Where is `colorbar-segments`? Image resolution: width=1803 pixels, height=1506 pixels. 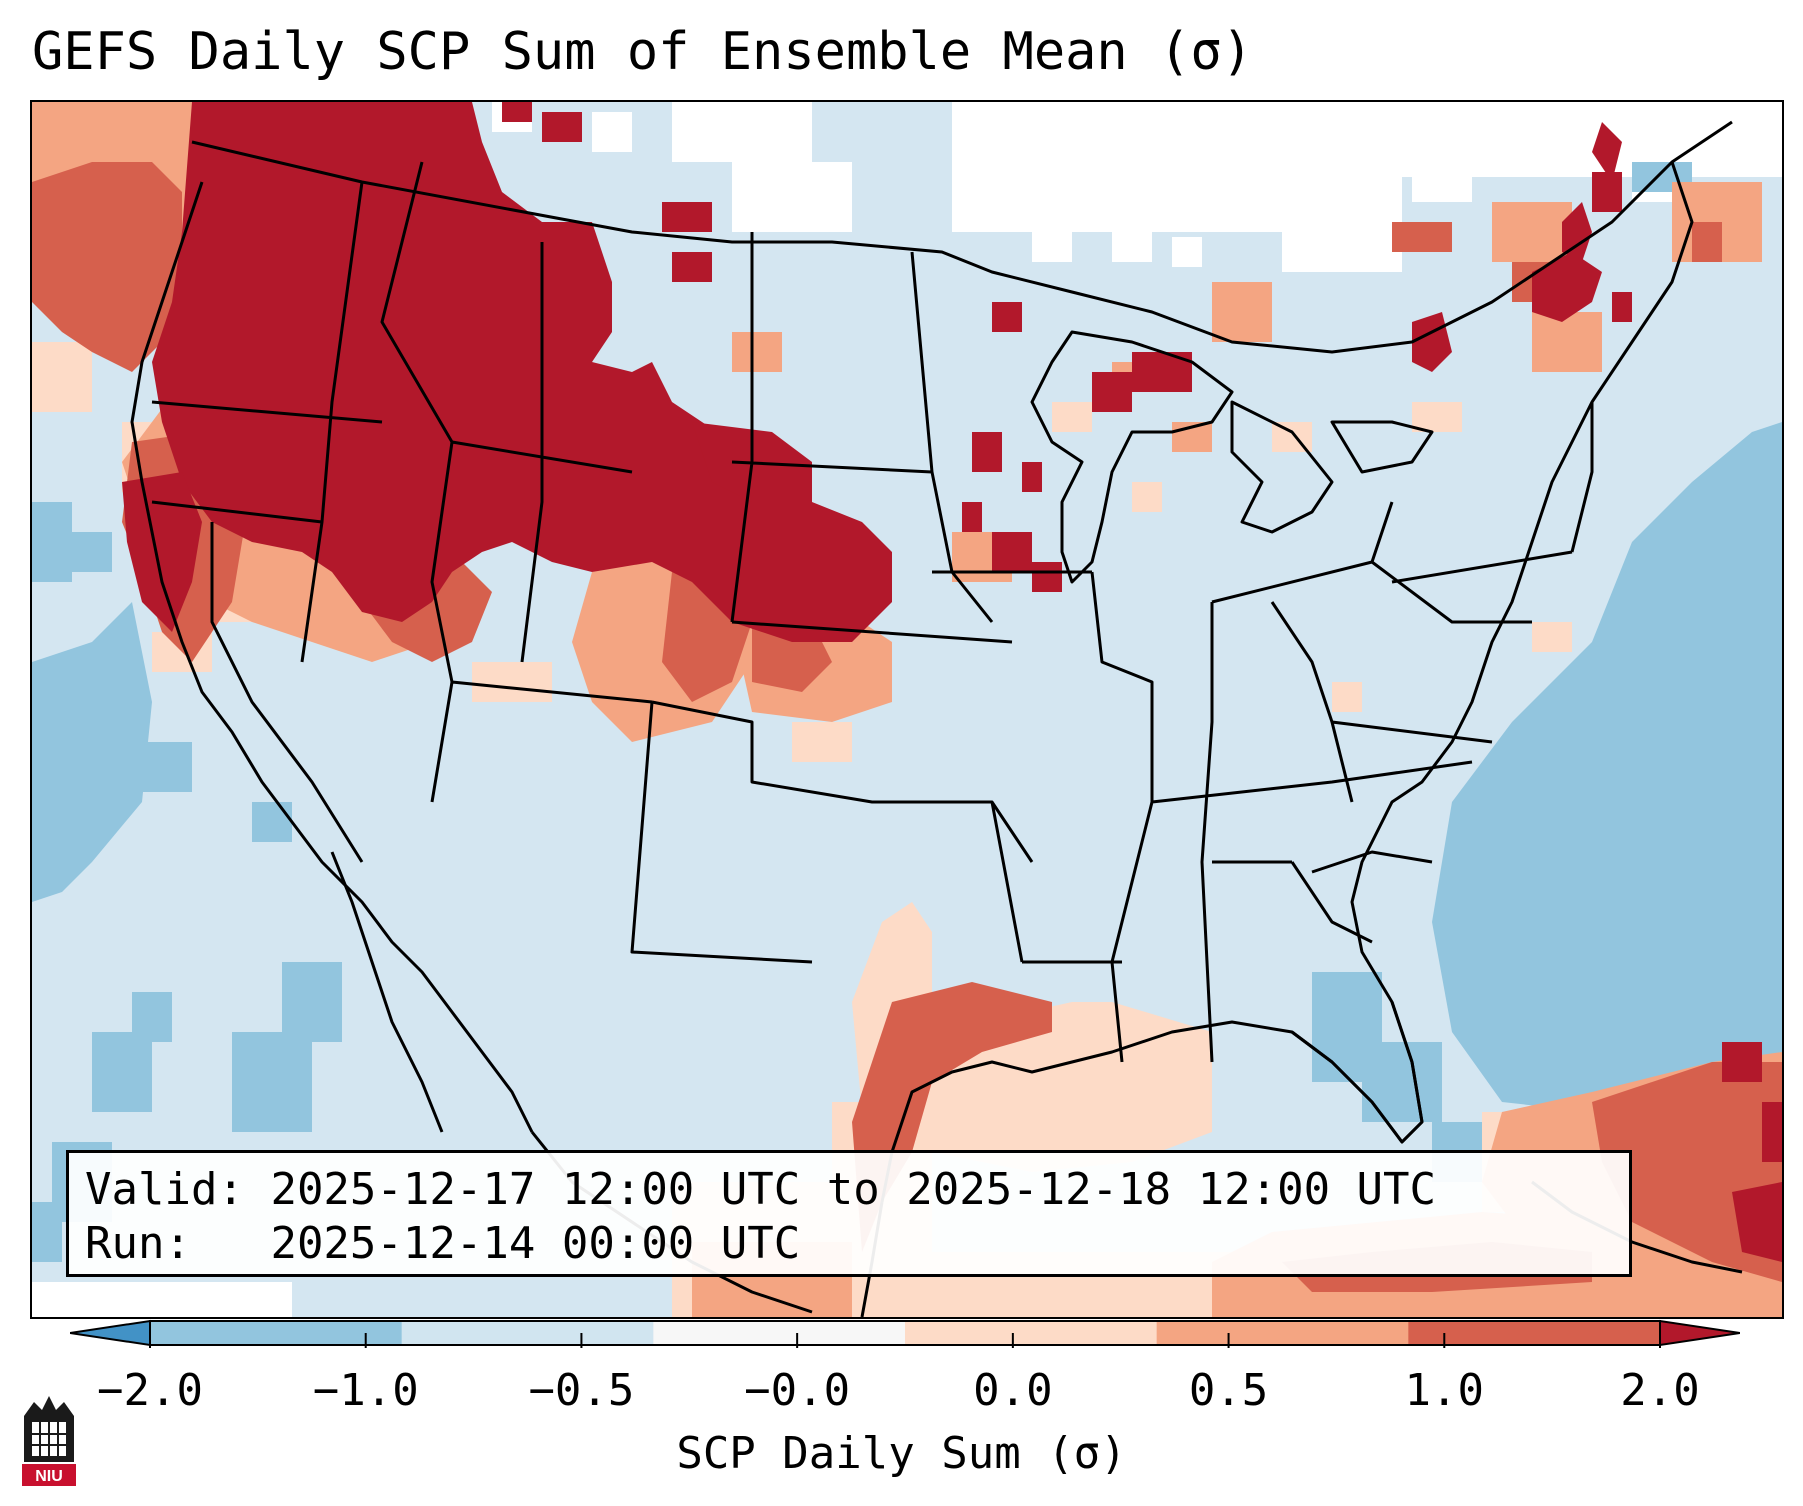 colorbar-segments is located at coordinates (905, 1333).